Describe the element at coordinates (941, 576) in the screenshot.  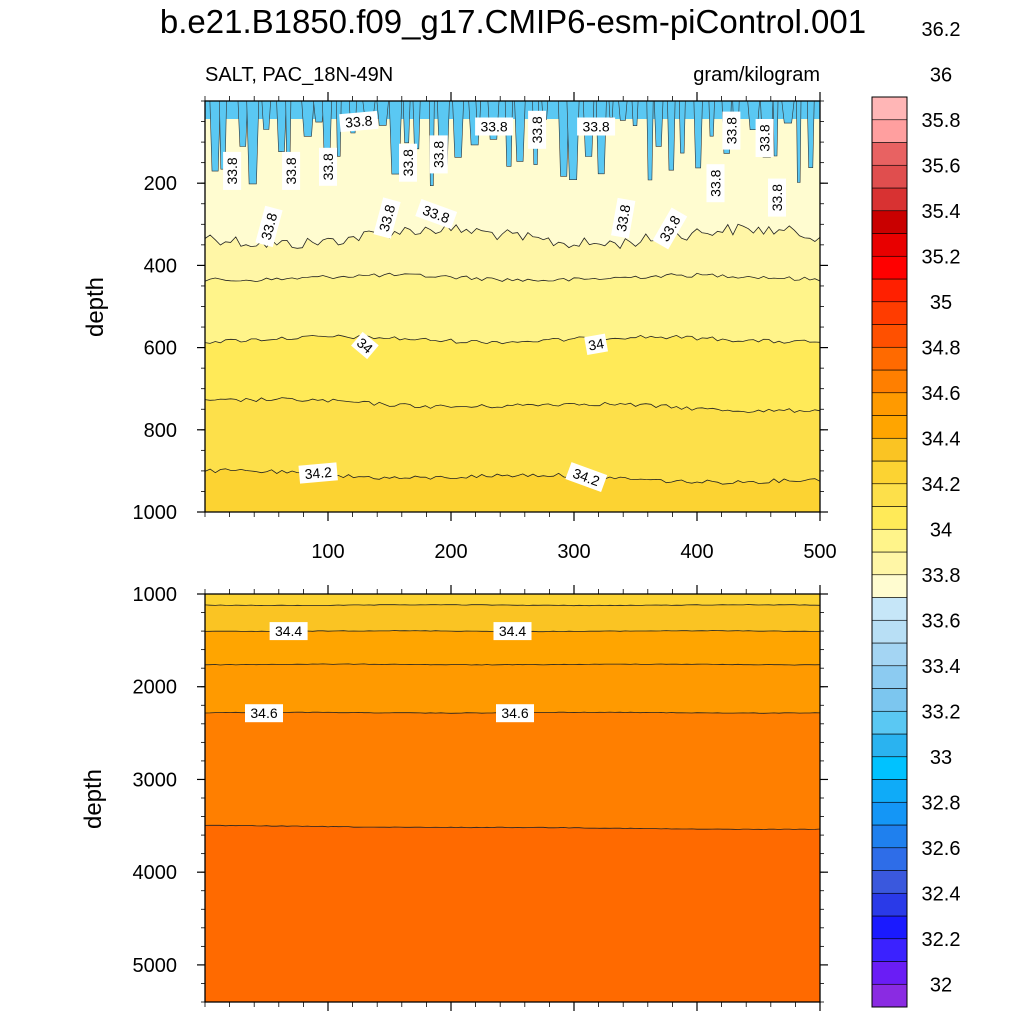
I see `colorbar-label: 33.8` at that location.